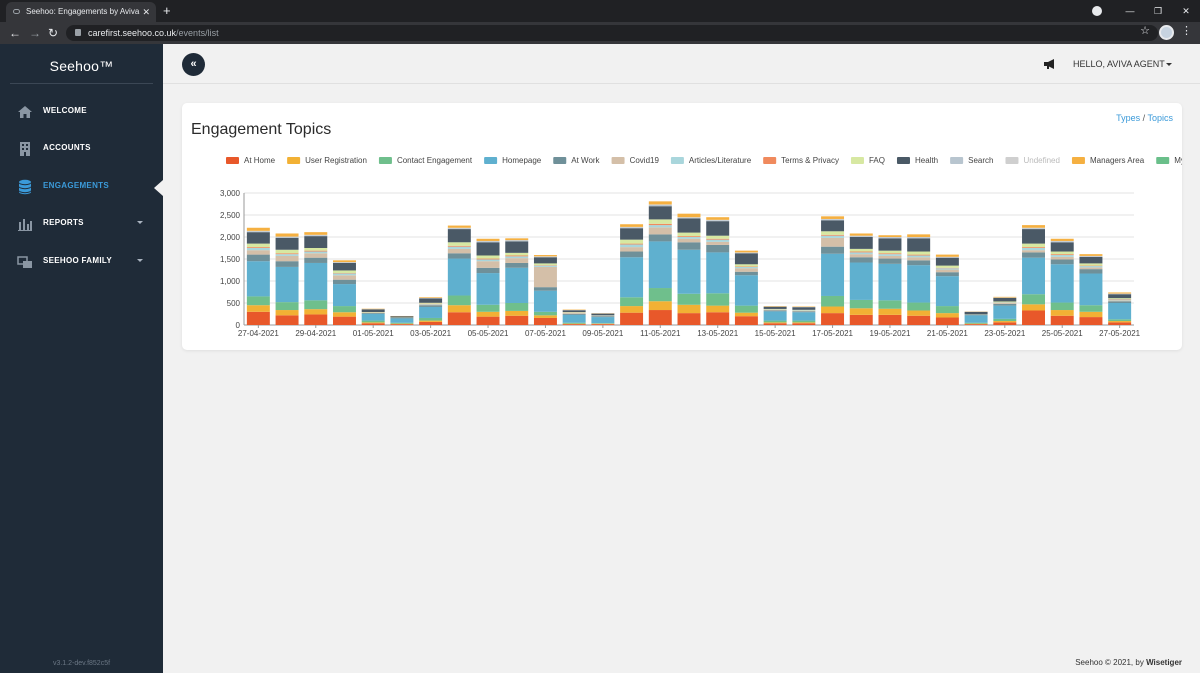 The width and height of the screenshot is (1200, 673). Describe the element at coordinates (660, 333) in the screenshot. I see `x-tick-label: 11-05-2021` at that location.